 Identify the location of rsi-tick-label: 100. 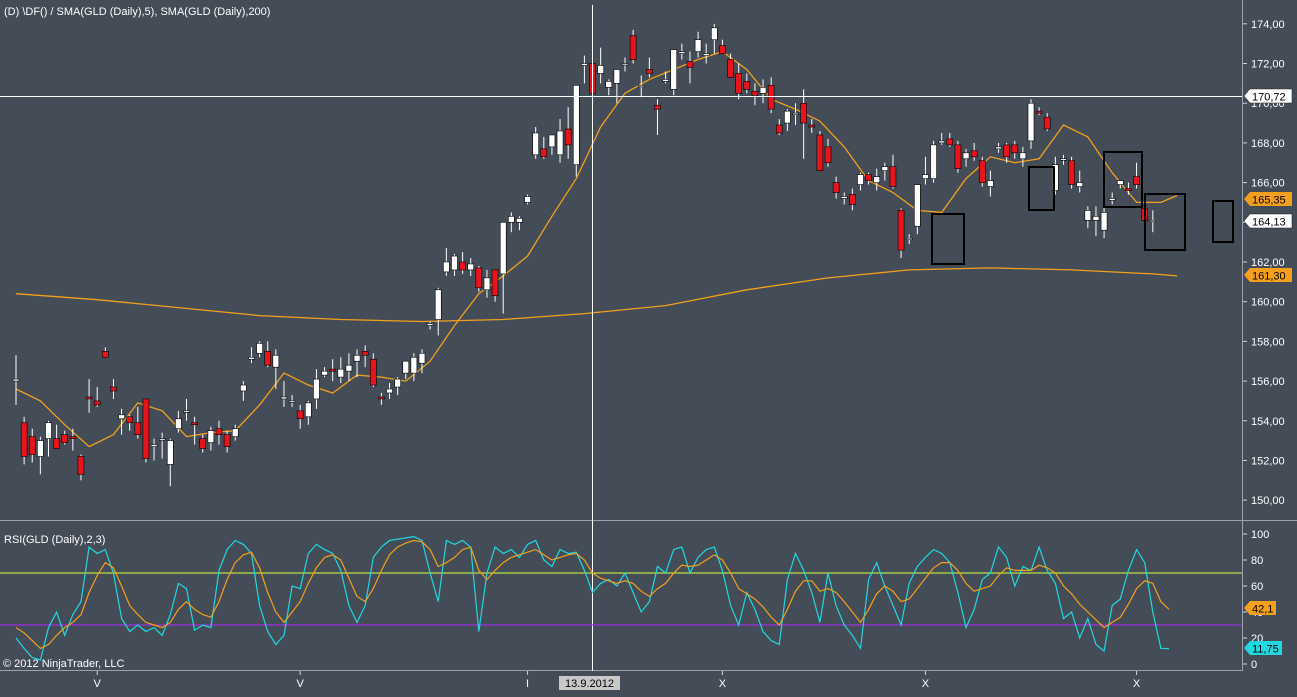
(1260, 535).